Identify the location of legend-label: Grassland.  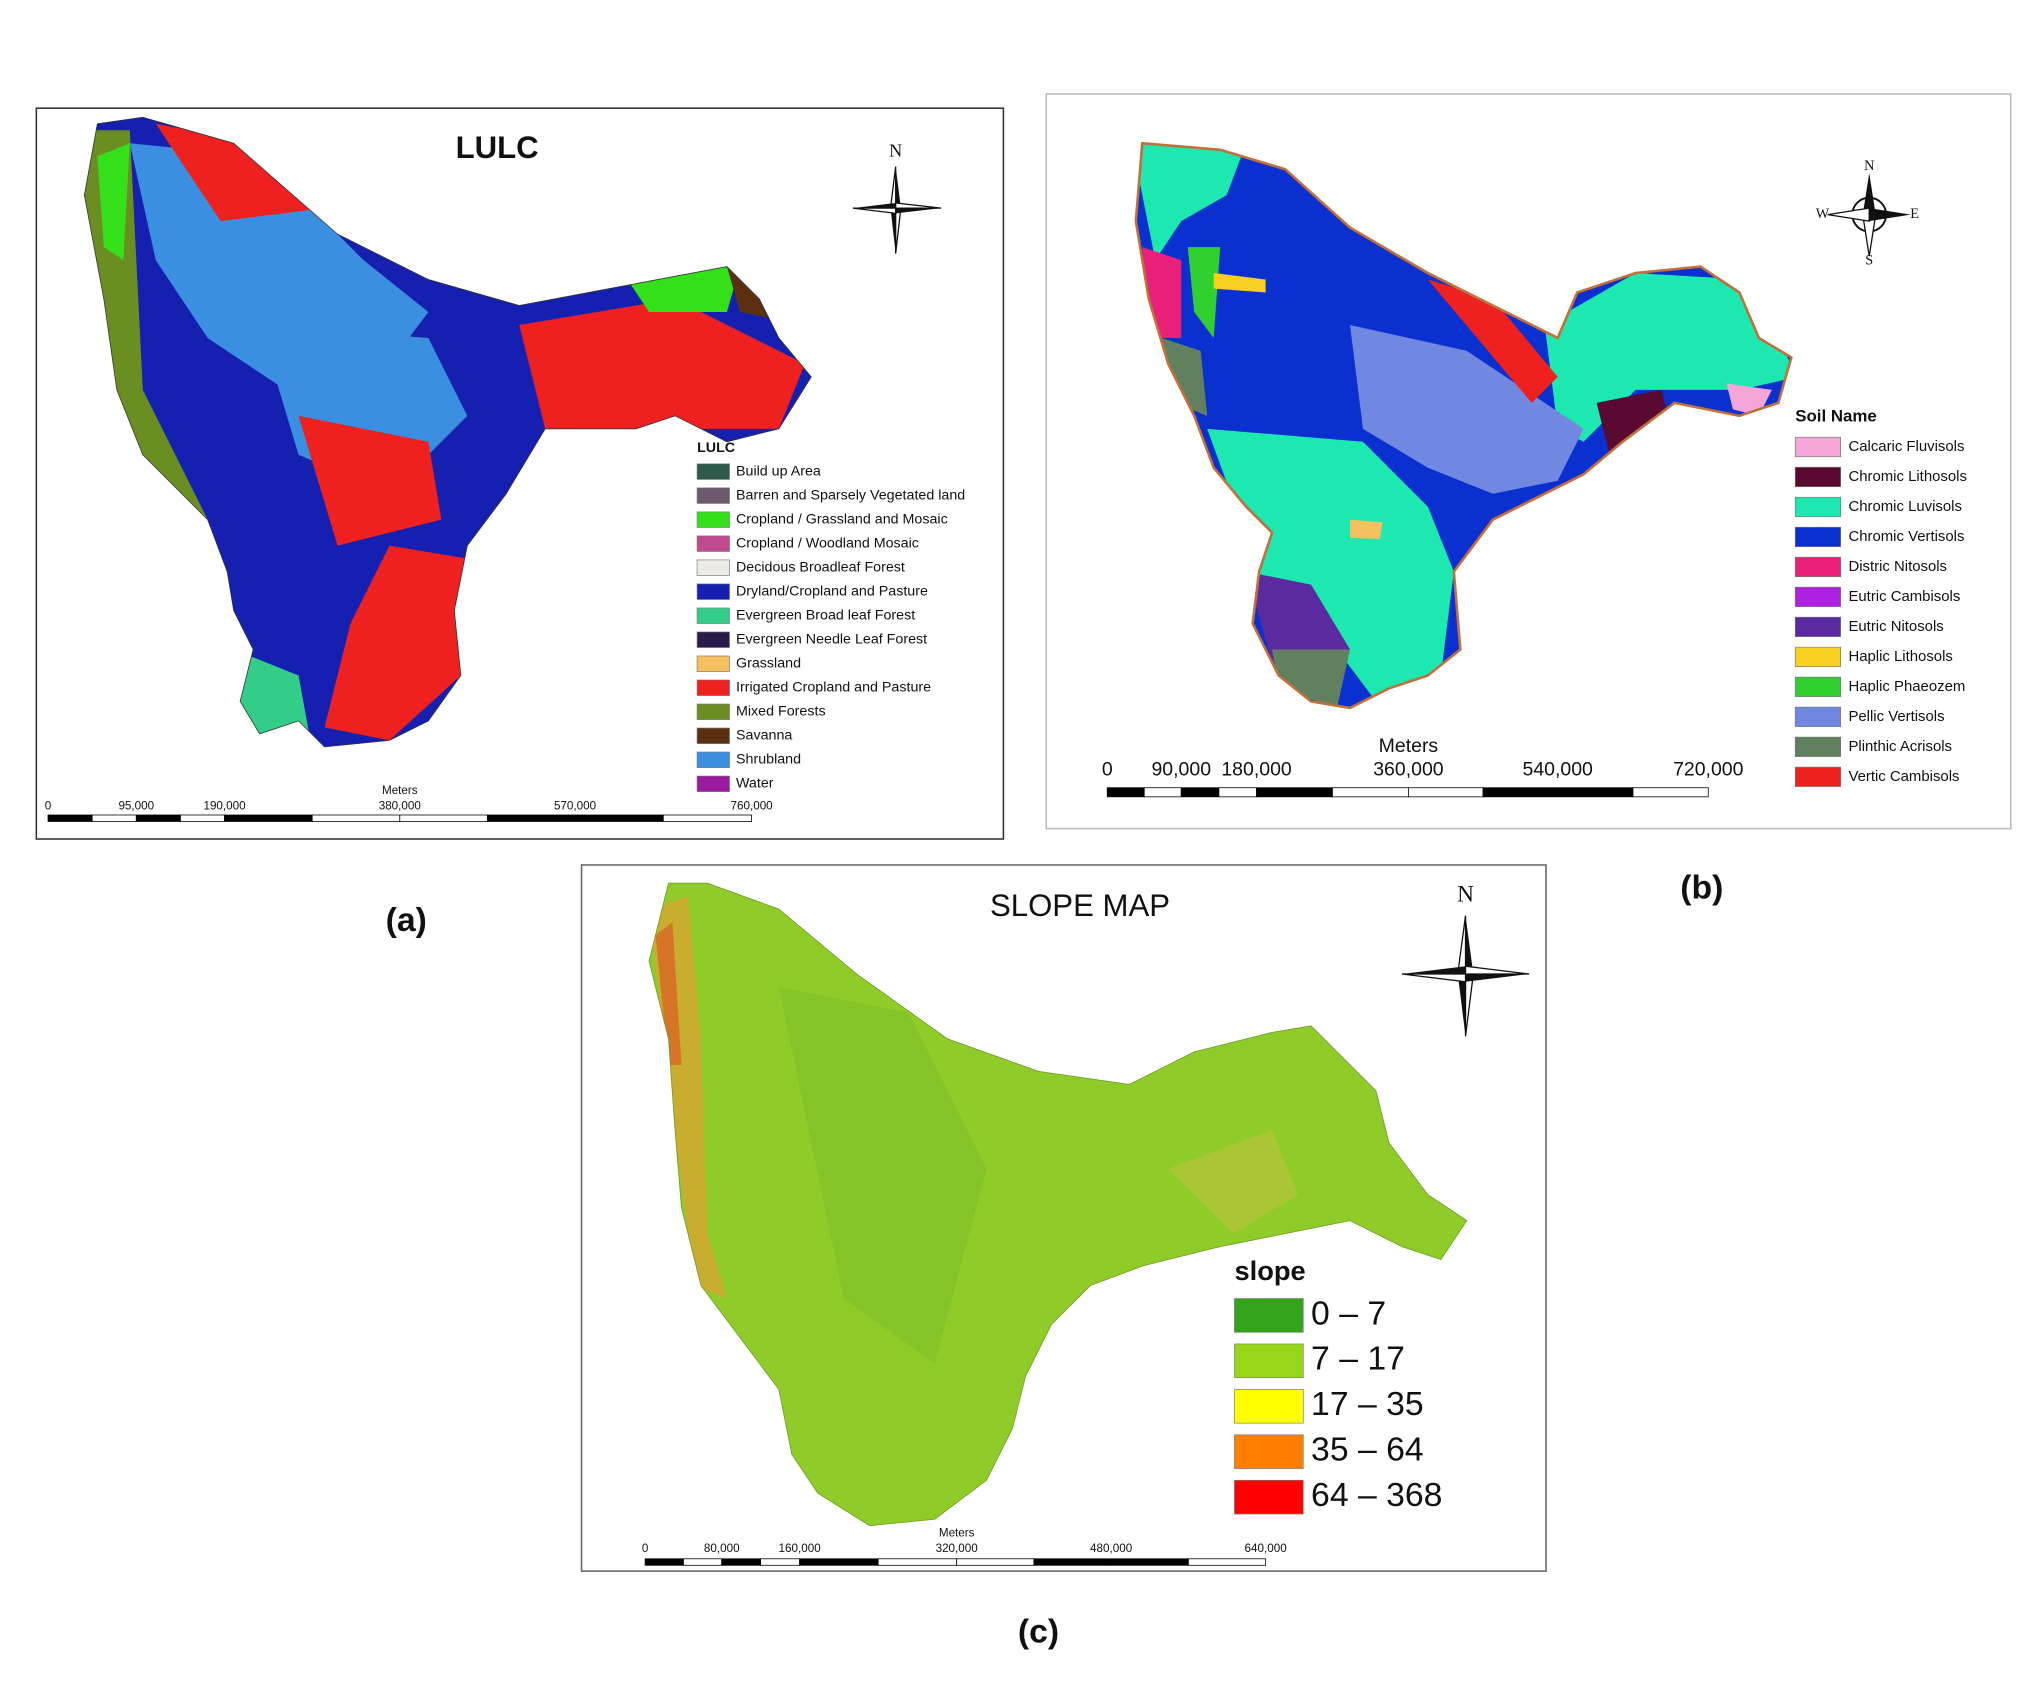
(768, 664).